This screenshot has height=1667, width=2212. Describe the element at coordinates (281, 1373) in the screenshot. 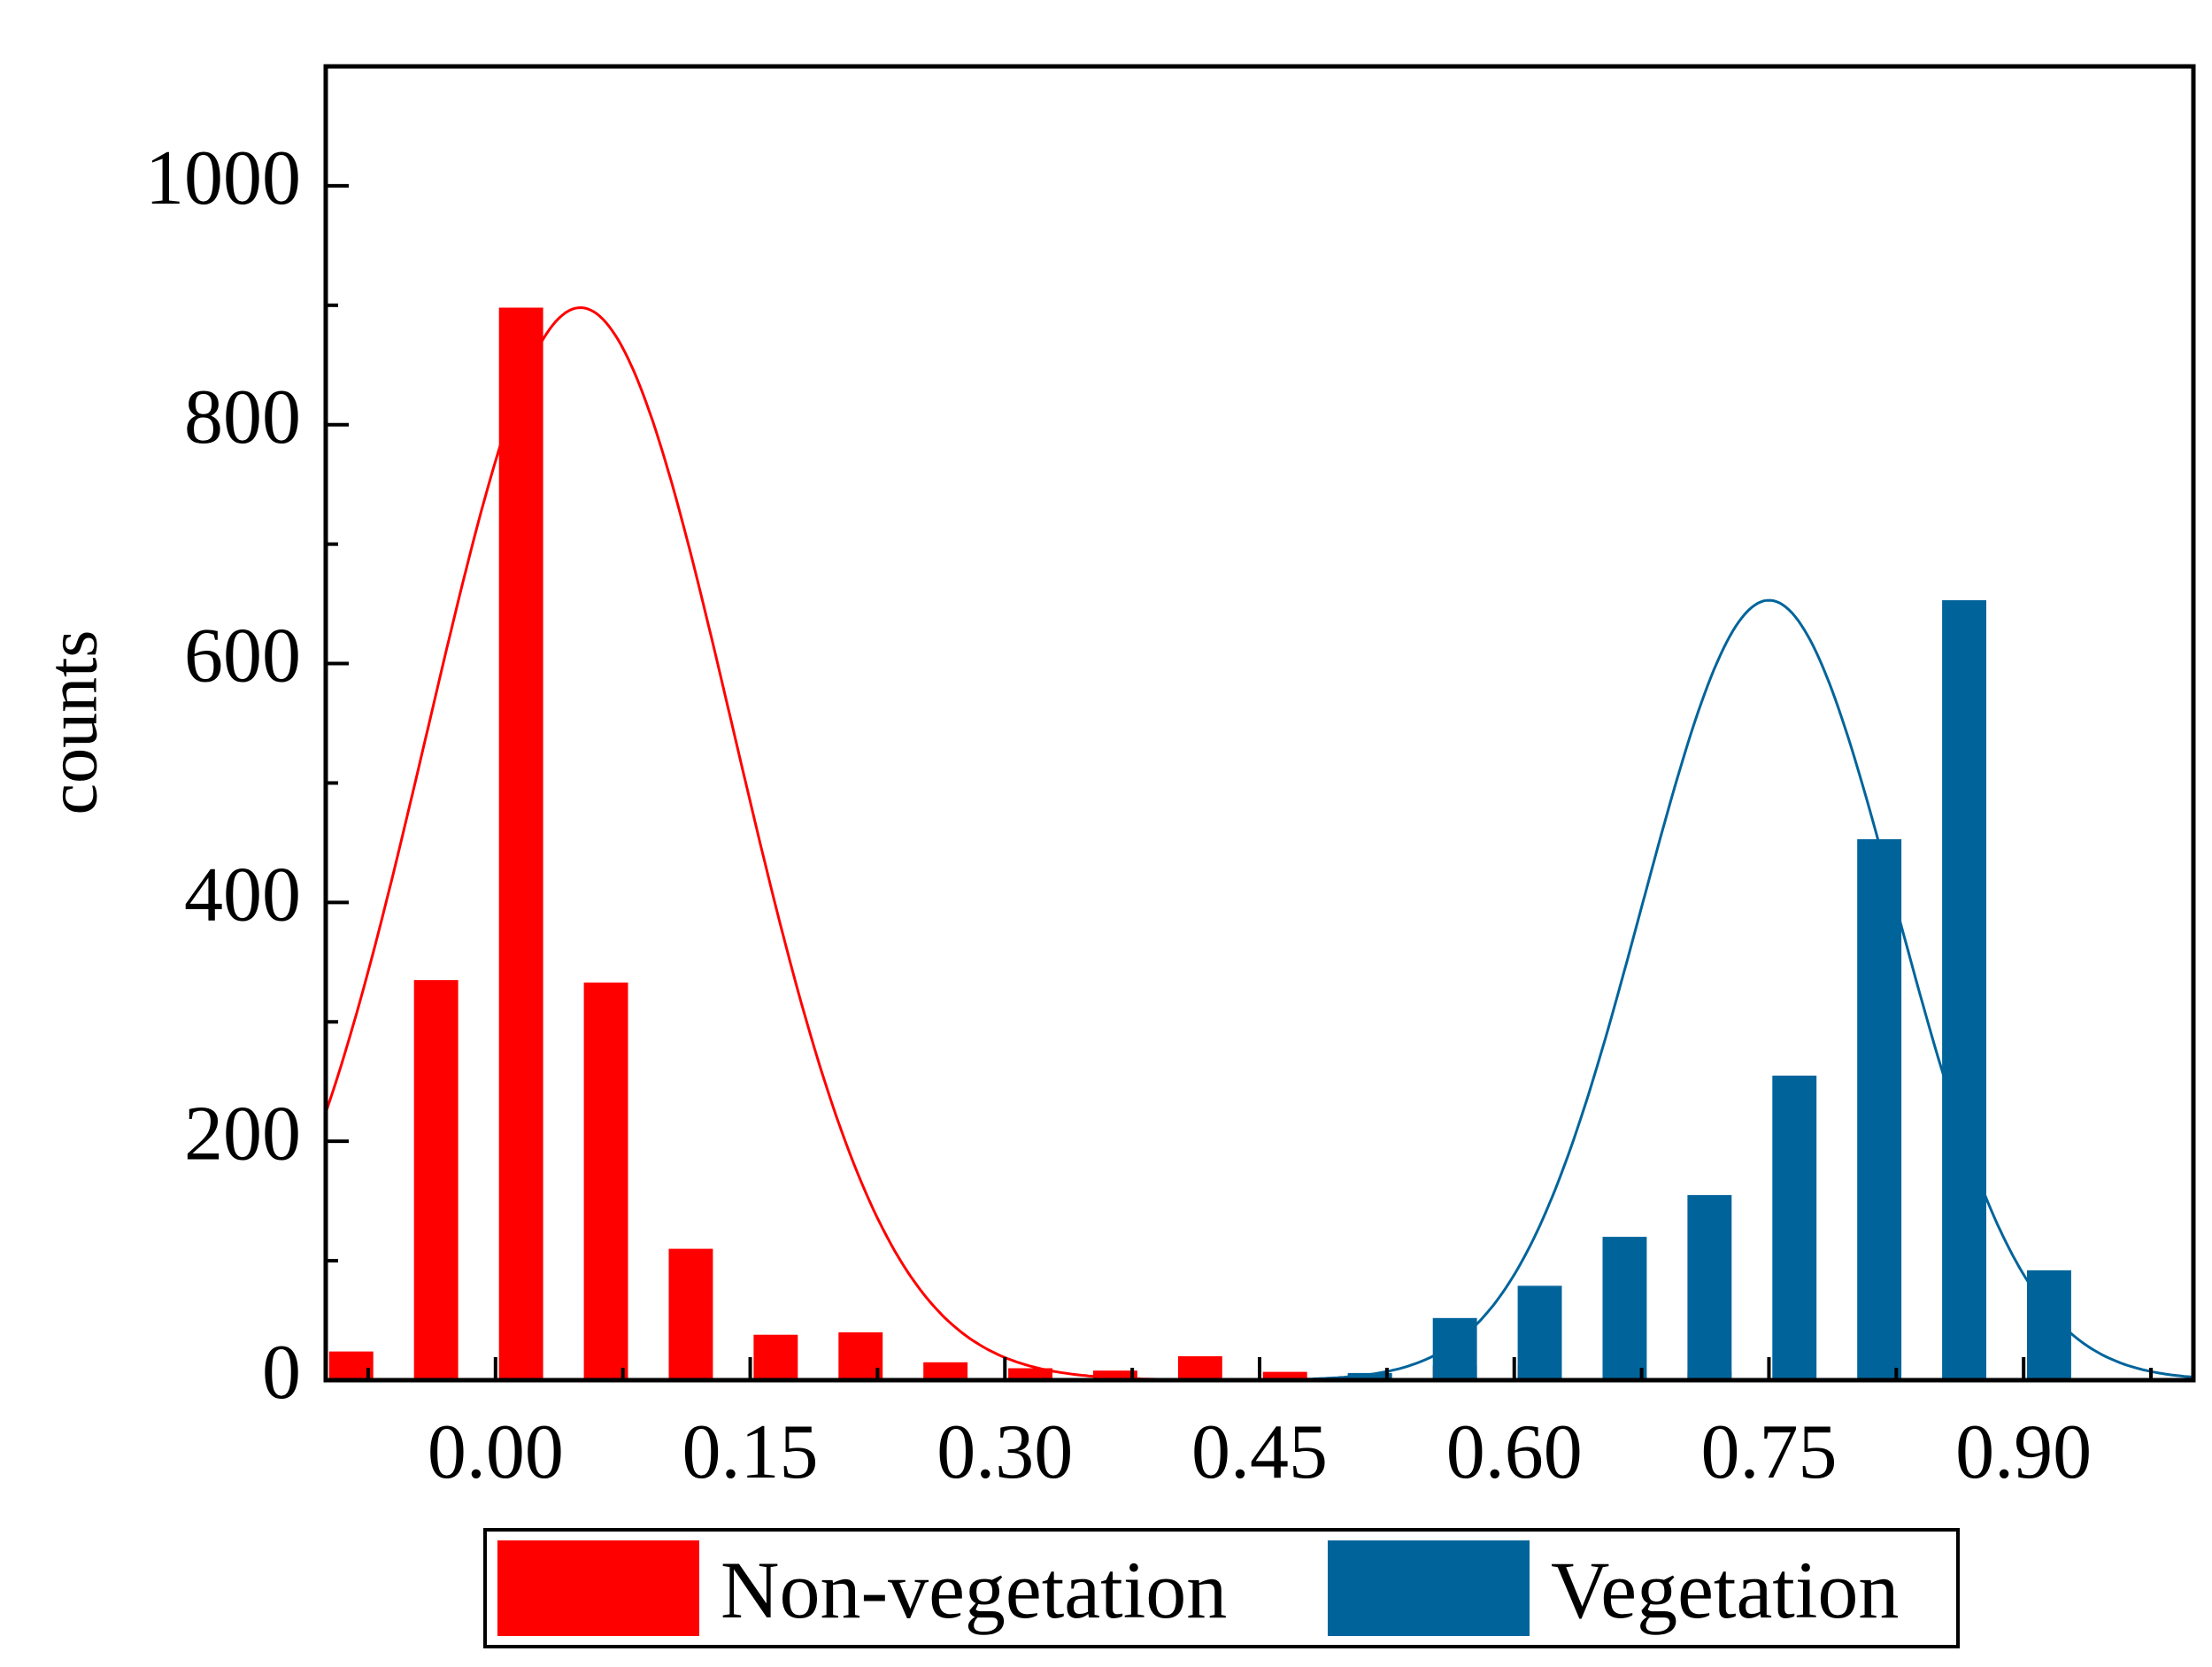

I see `y-tick-label: 0` at that location.